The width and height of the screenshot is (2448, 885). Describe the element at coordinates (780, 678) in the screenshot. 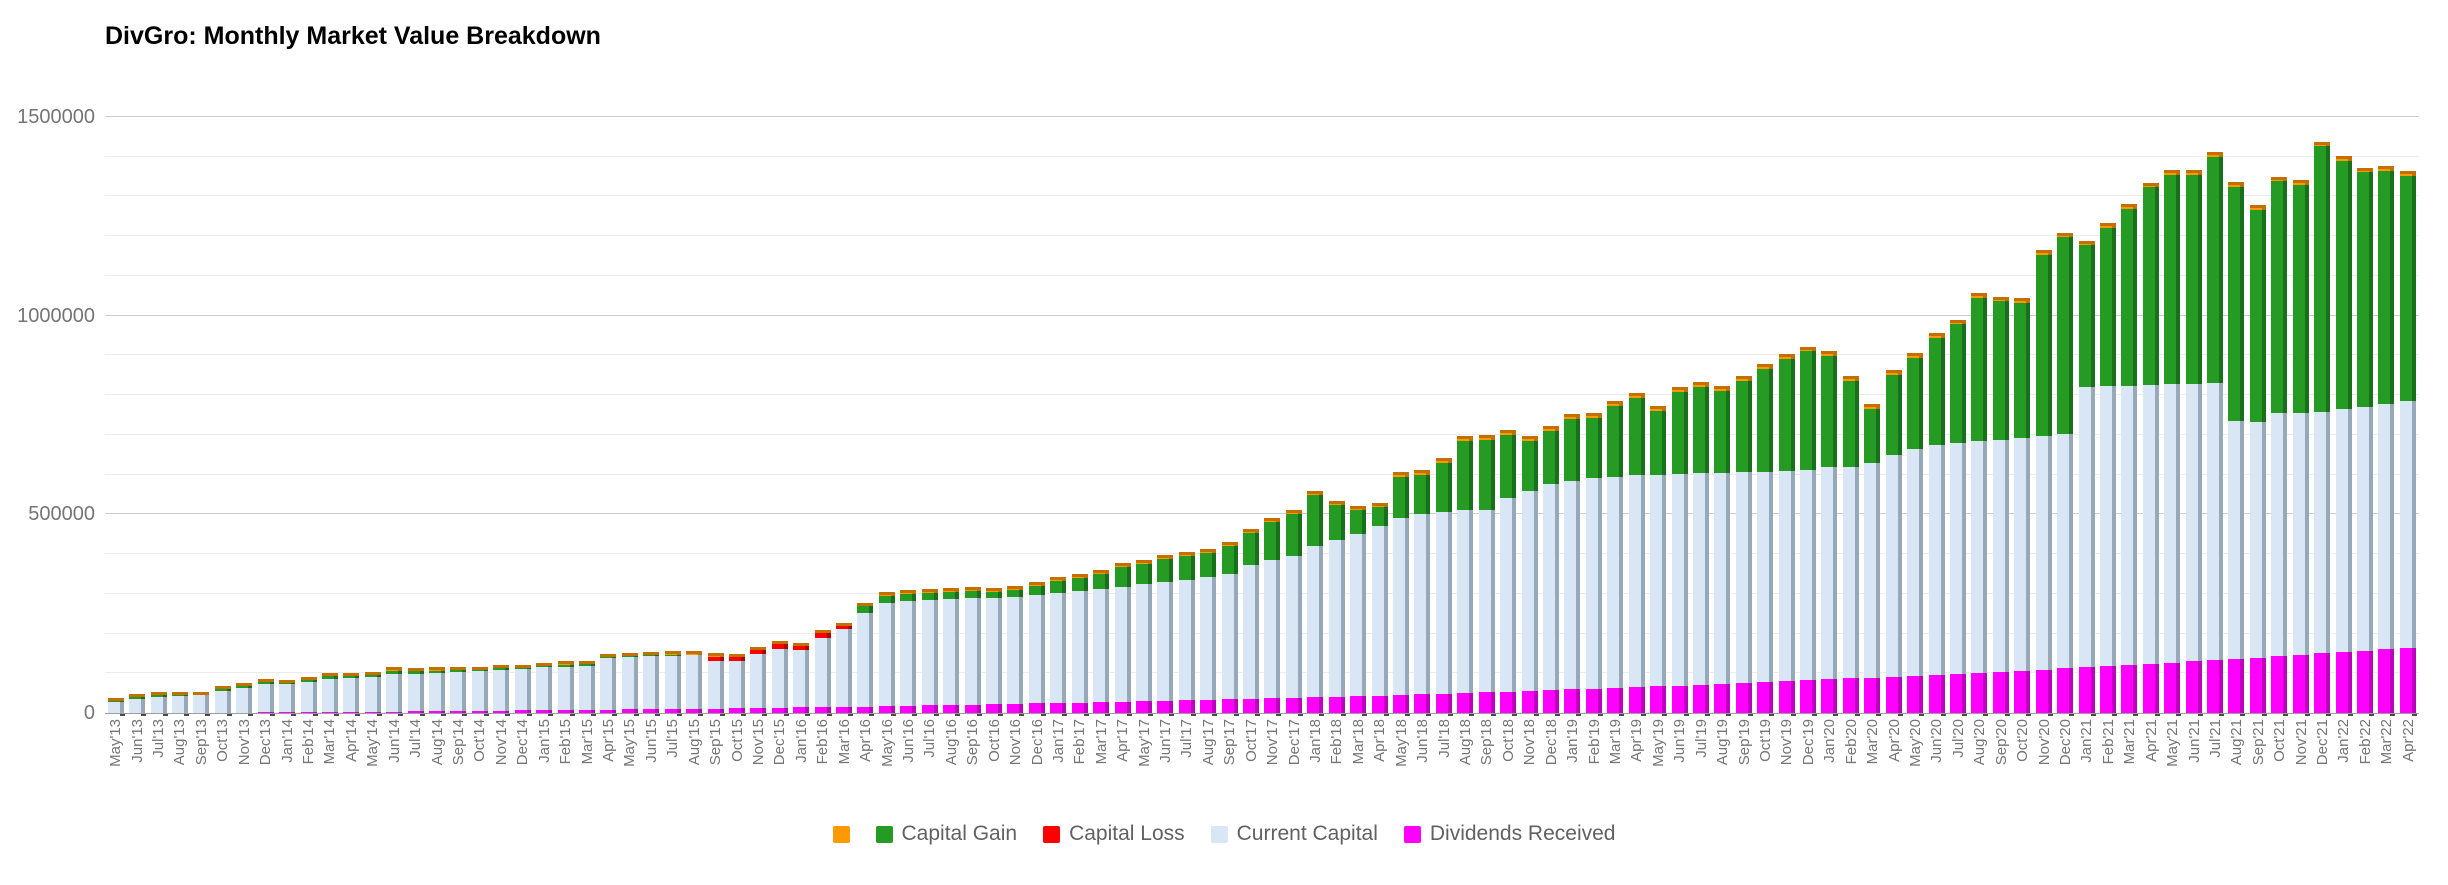

I see `bar-Dec'15` at that location.